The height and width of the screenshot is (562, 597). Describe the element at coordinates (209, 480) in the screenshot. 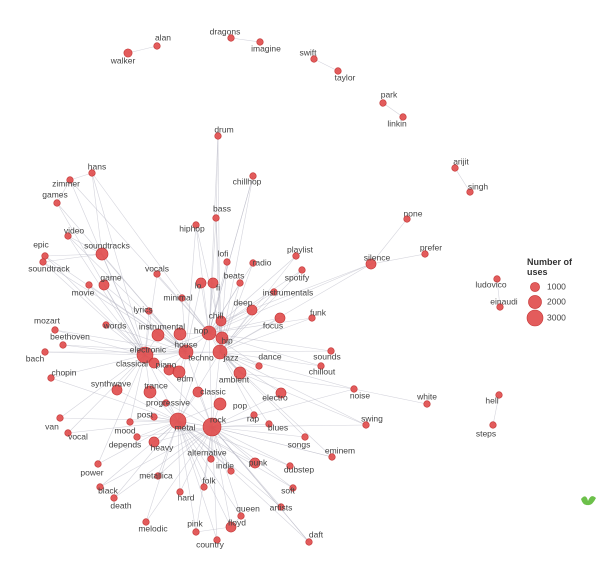

I see `node-label: folk` at that location.